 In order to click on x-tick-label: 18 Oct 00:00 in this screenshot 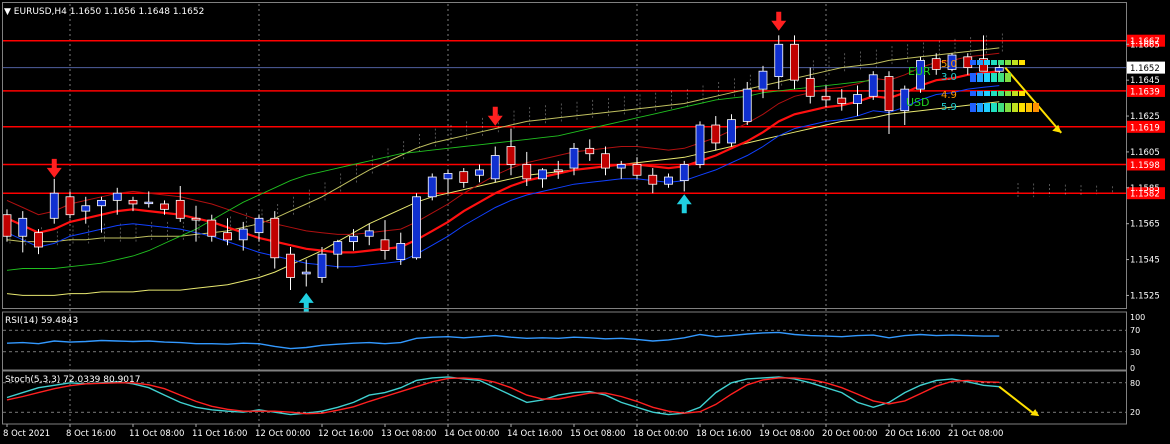, I will do `click(660, 434)`.